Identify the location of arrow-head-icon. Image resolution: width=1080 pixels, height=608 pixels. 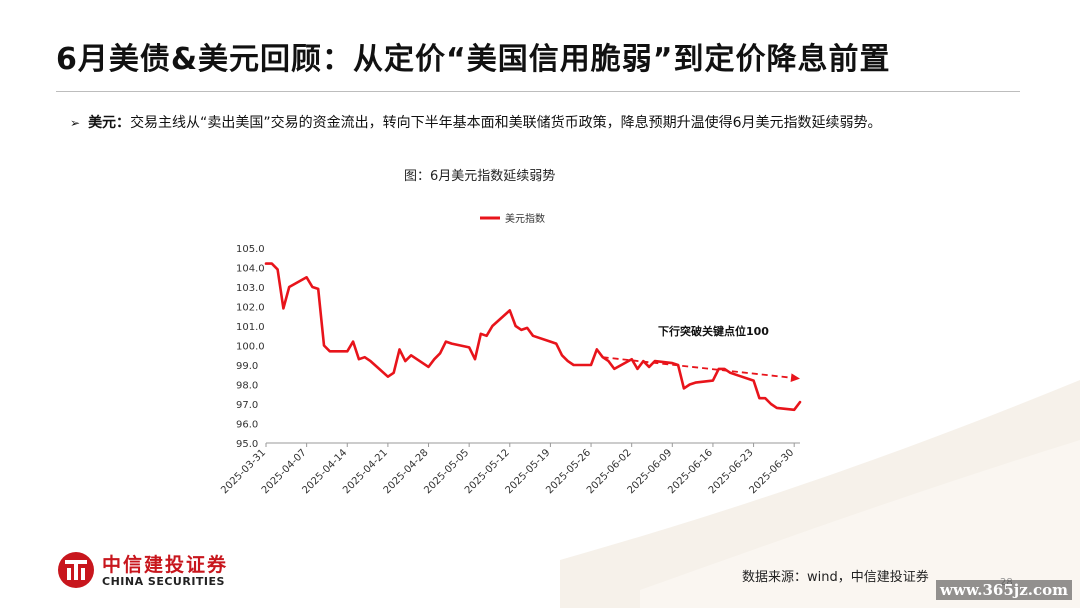
(795, 378).